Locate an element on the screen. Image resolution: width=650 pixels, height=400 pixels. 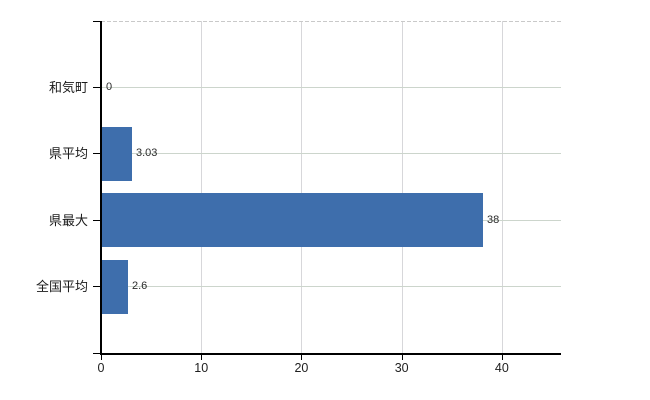
x-axis-tick-label: 0 is located at coordinates (101, 368).